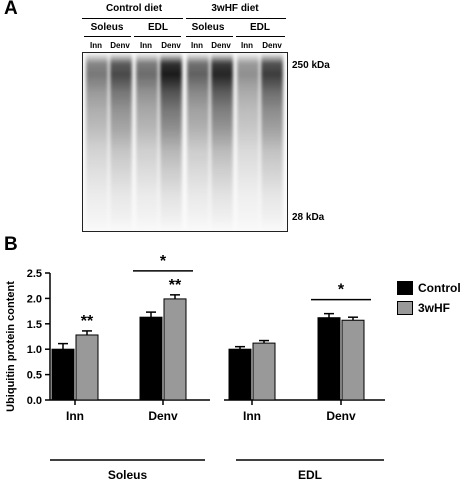  Describe the element at coordinates (11, 244) in the screenshot. I see `panel-b-label: B` at that location.